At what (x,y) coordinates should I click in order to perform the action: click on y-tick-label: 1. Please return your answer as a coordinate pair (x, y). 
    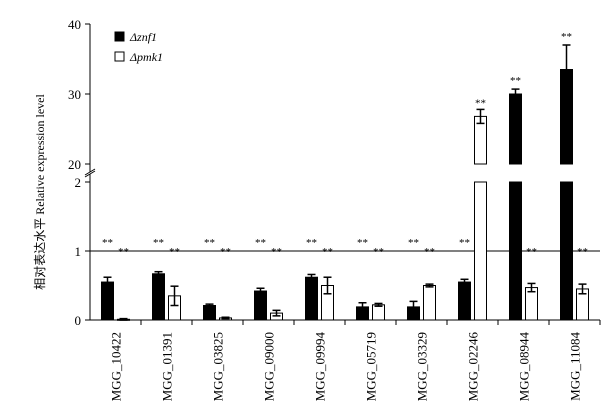
    Looking at the image, I should click on (78, 251).